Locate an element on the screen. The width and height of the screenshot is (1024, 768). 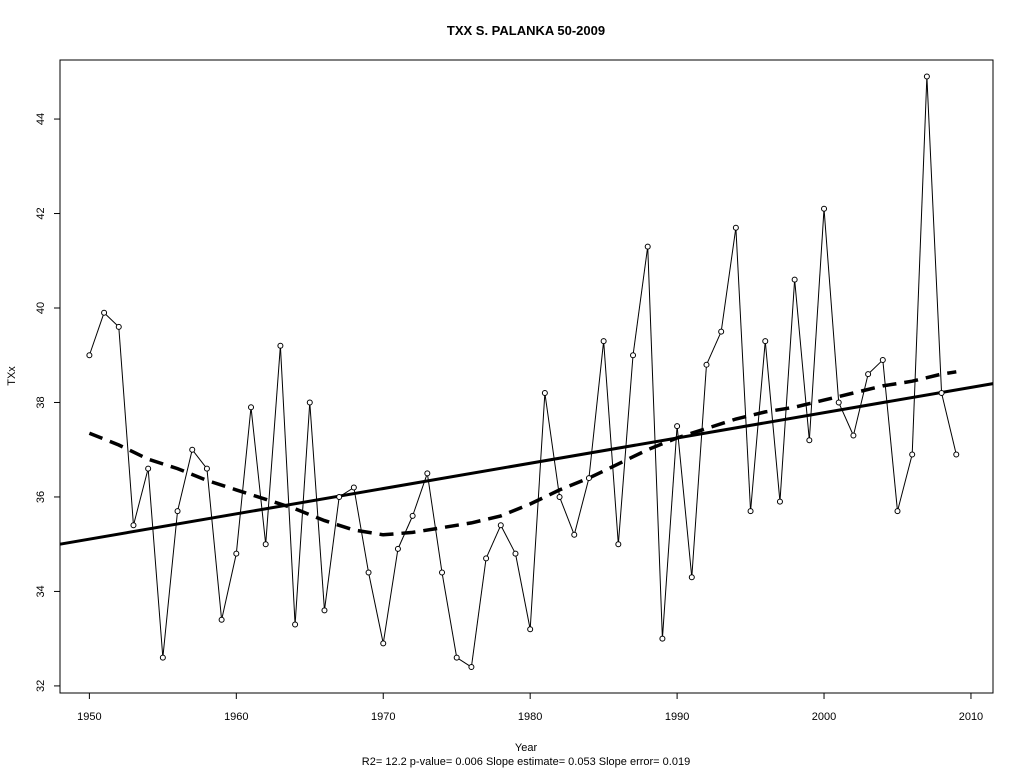
y-axis: 32 34 36 38 40 42 44 is located at coordinates (47, 402).